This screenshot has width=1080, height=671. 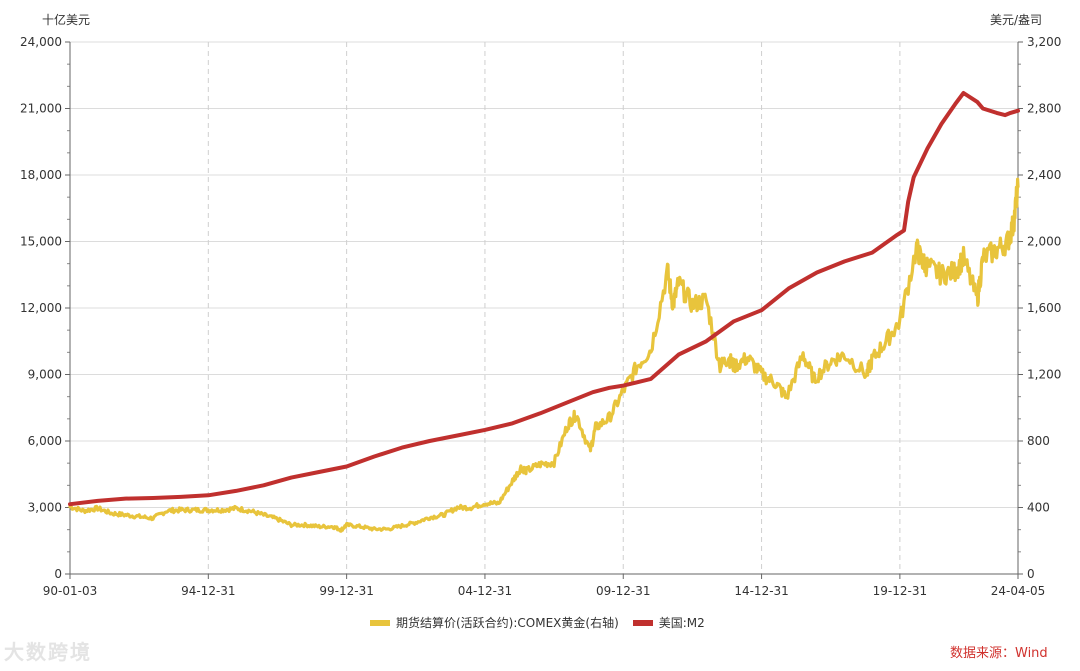 What do you see at coordinates (681, 623) in the screenshot?
I see `legend-m2-label: 美国:M2` at bounding box center [681, 623].